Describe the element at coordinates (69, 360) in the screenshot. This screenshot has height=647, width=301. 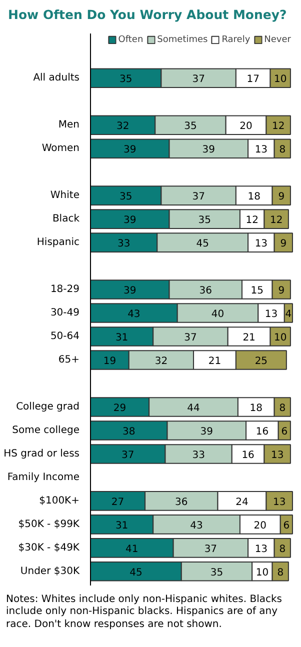
I see `y-tick-label: 65+` at that location.